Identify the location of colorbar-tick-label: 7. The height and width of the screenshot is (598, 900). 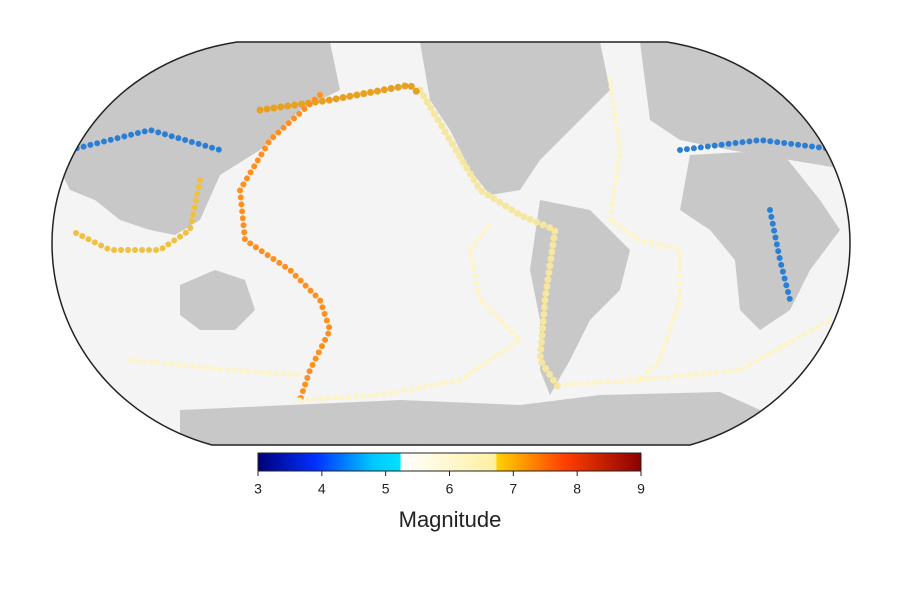
(513, 489).